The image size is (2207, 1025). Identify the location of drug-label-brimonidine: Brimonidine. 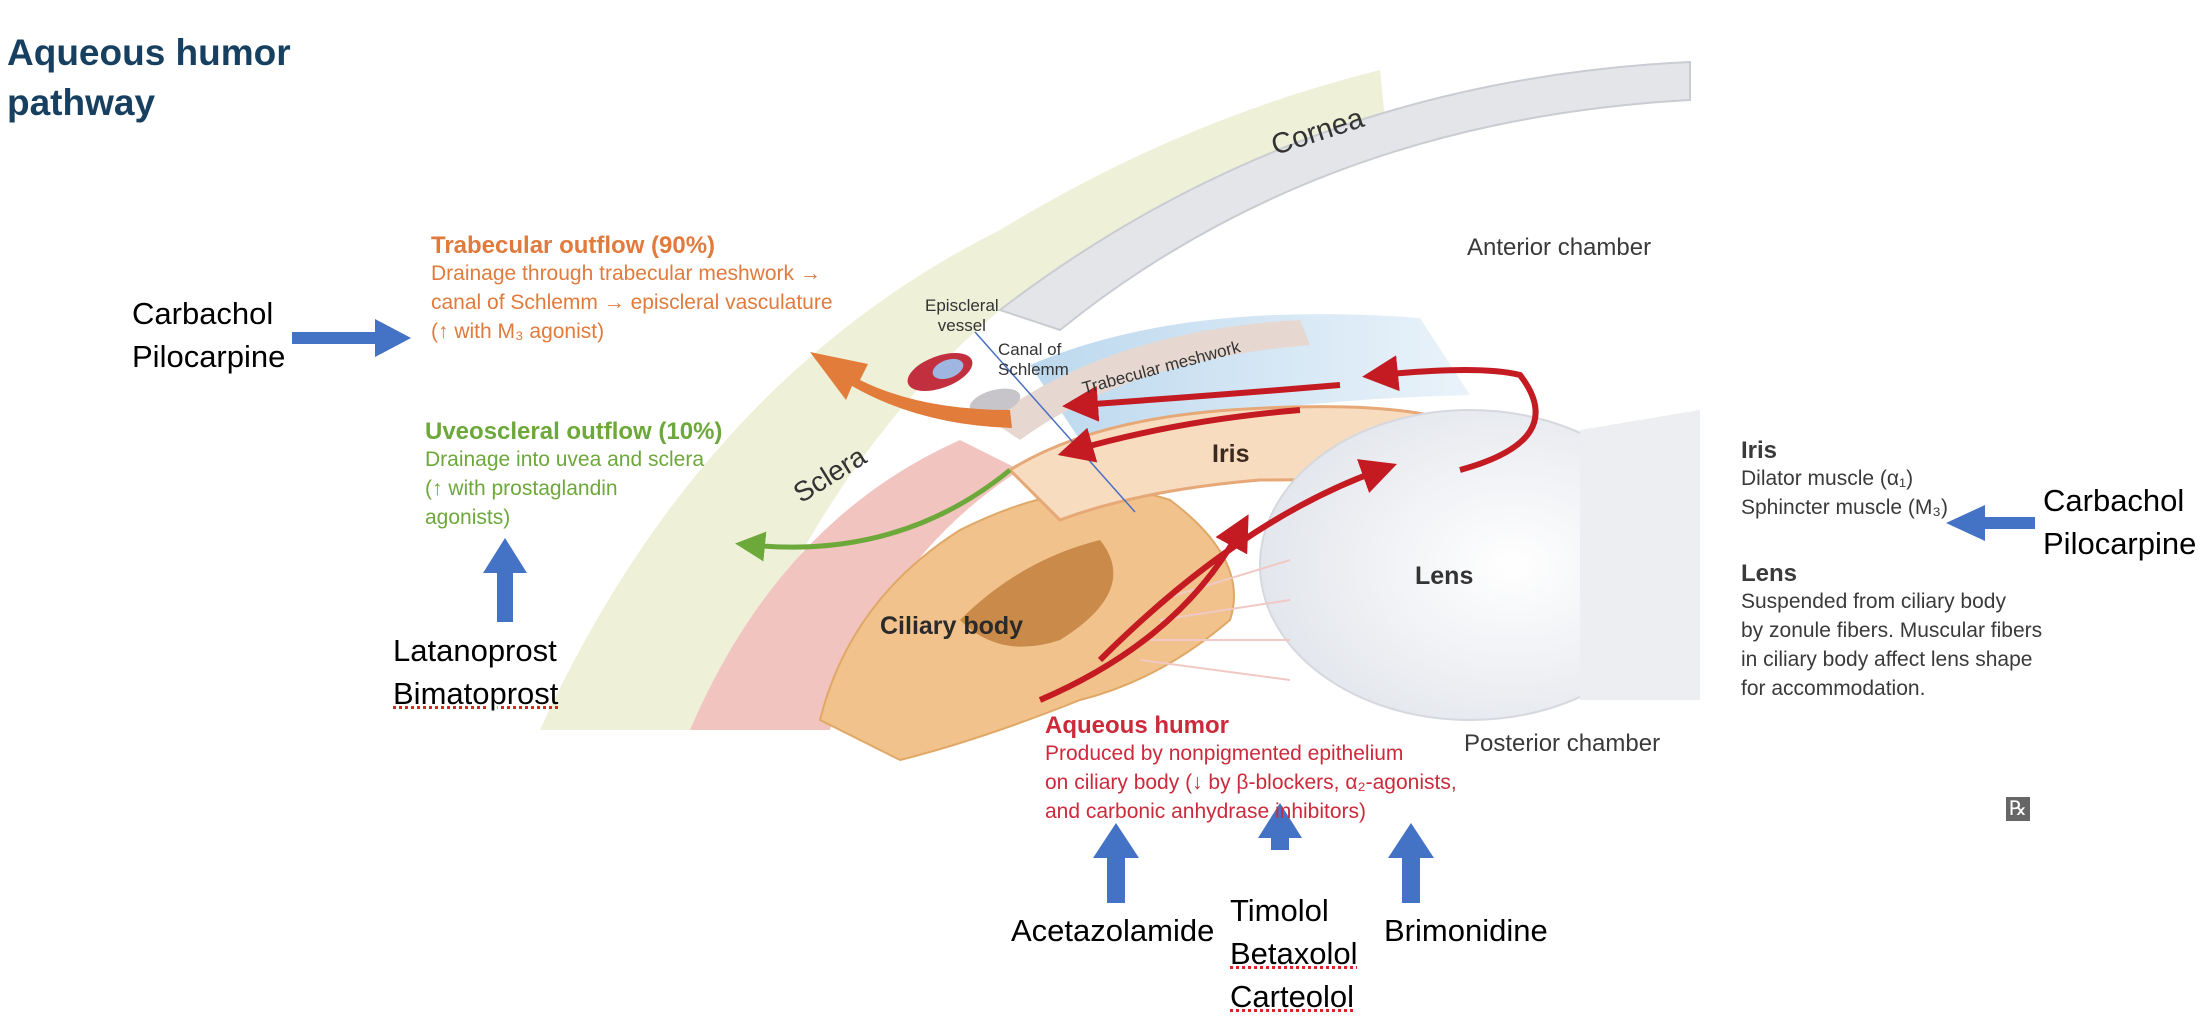
(1466, 930).